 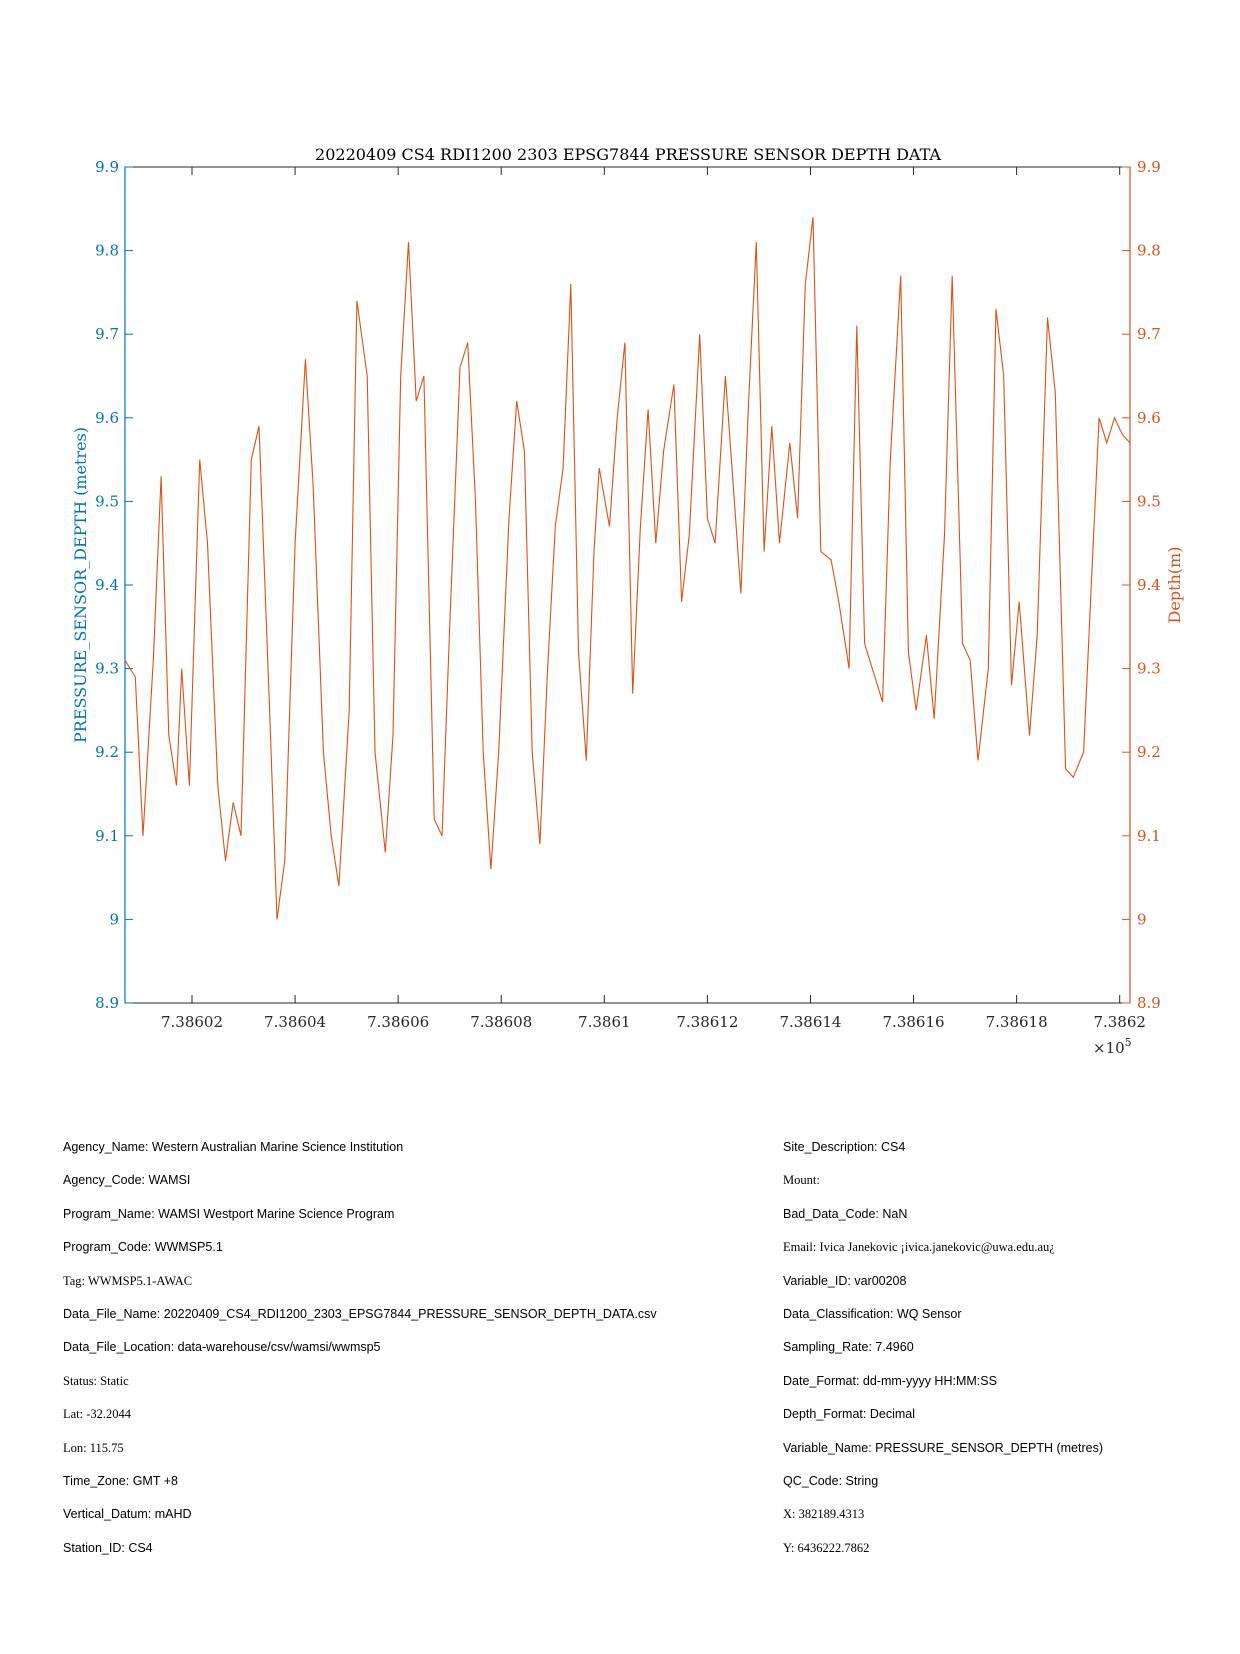 What do you see at coordinates (1149, 167) in the screenshot?
I see `y-tick-label-right: 9.9` at bounding box center [1149, 167].